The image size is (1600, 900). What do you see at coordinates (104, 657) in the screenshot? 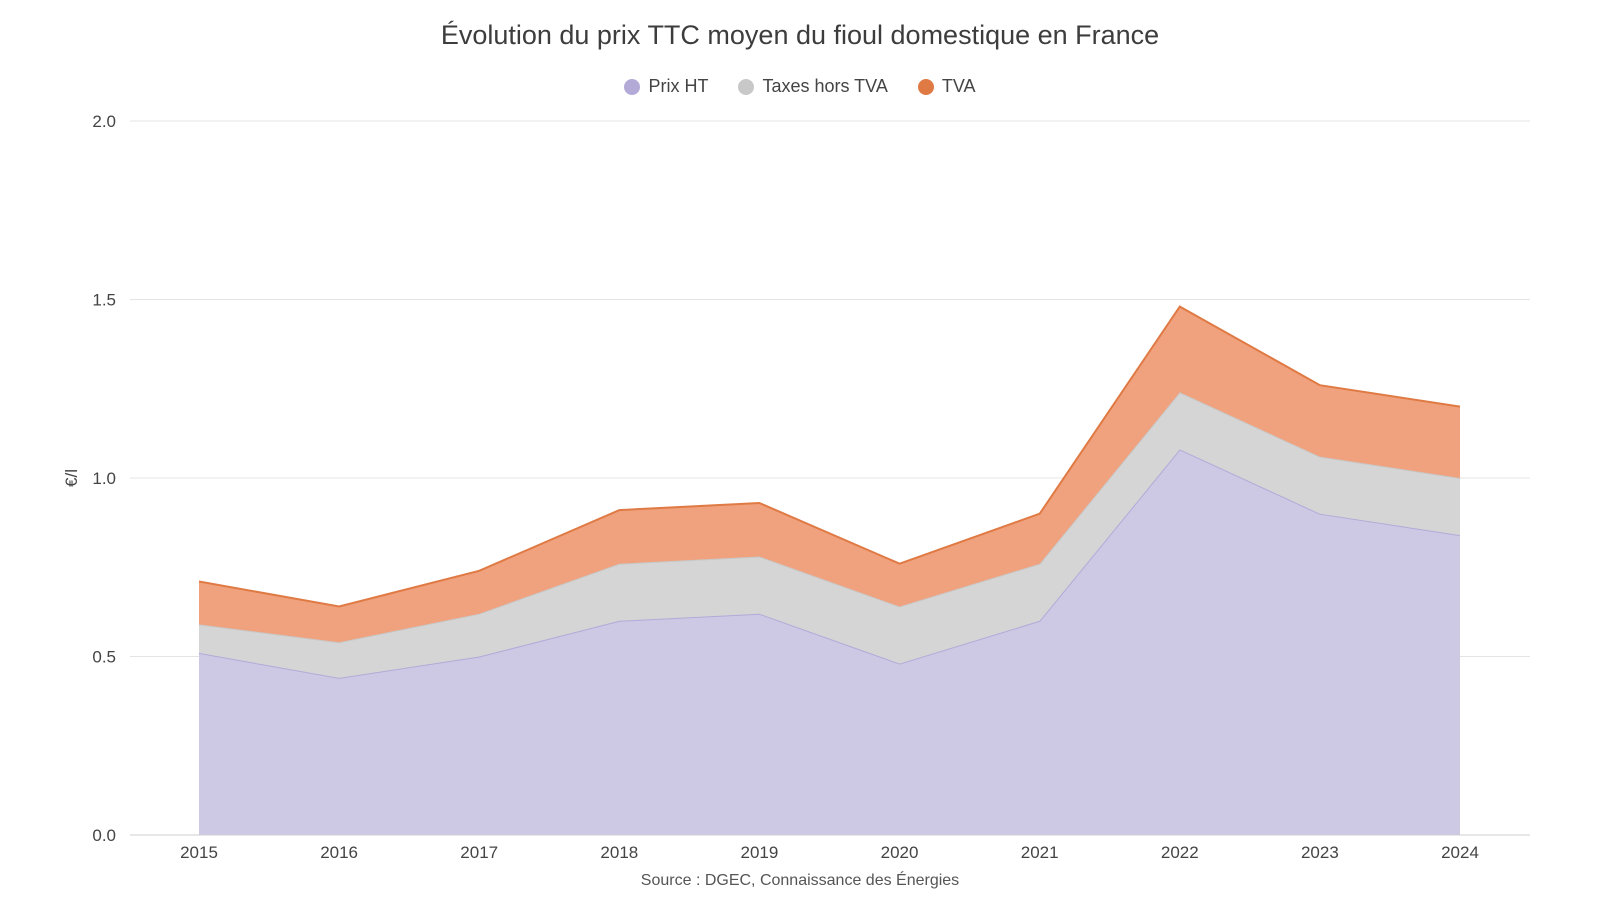
I see `y-tick-label-0.5: 0.5` at bounding box center [104, 657].